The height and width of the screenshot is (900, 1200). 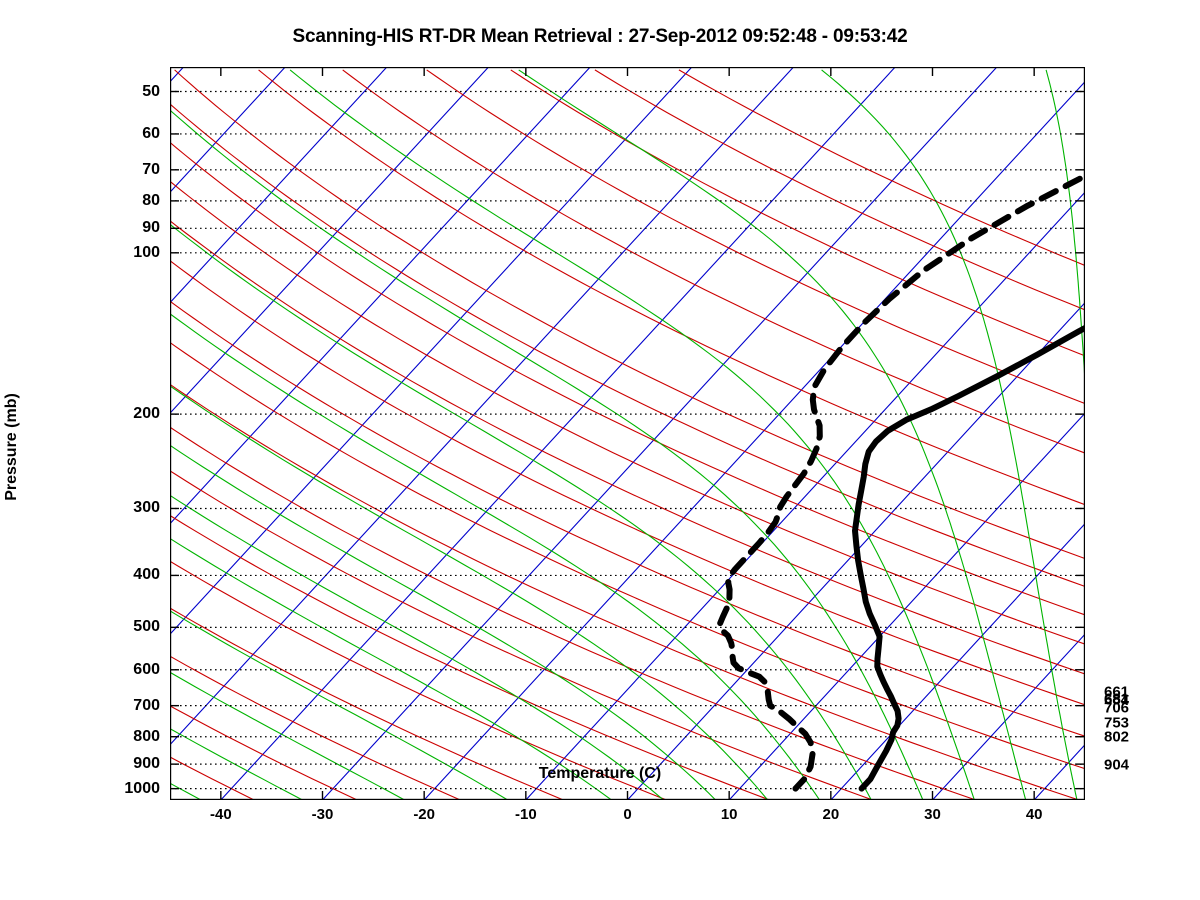 What do you see at coordinates (11, 447) in the screenshot?
I see `y-axis-label: Pressure (mb)` at bounding box center [11, 447].